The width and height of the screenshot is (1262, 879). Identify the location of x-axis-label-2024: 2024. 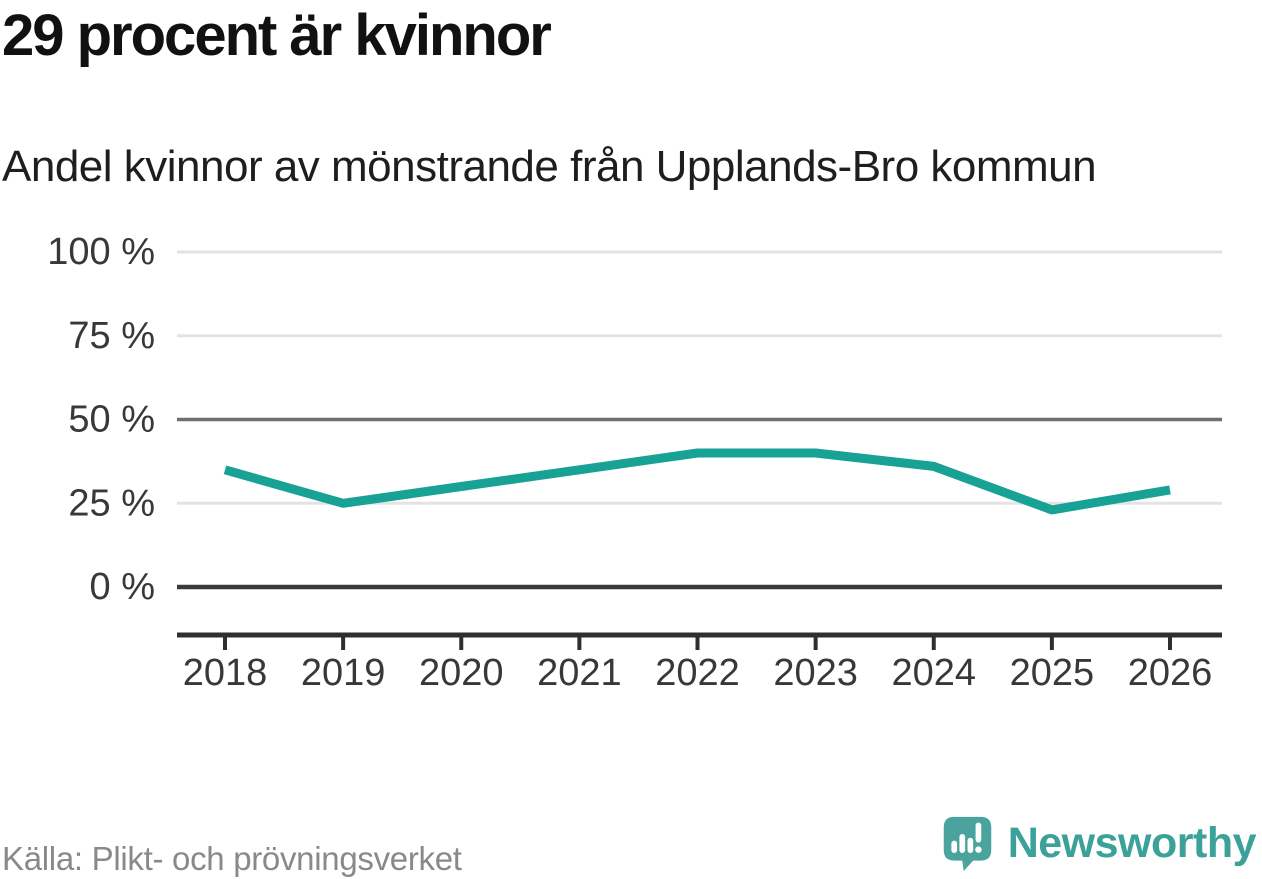
(933, 673).